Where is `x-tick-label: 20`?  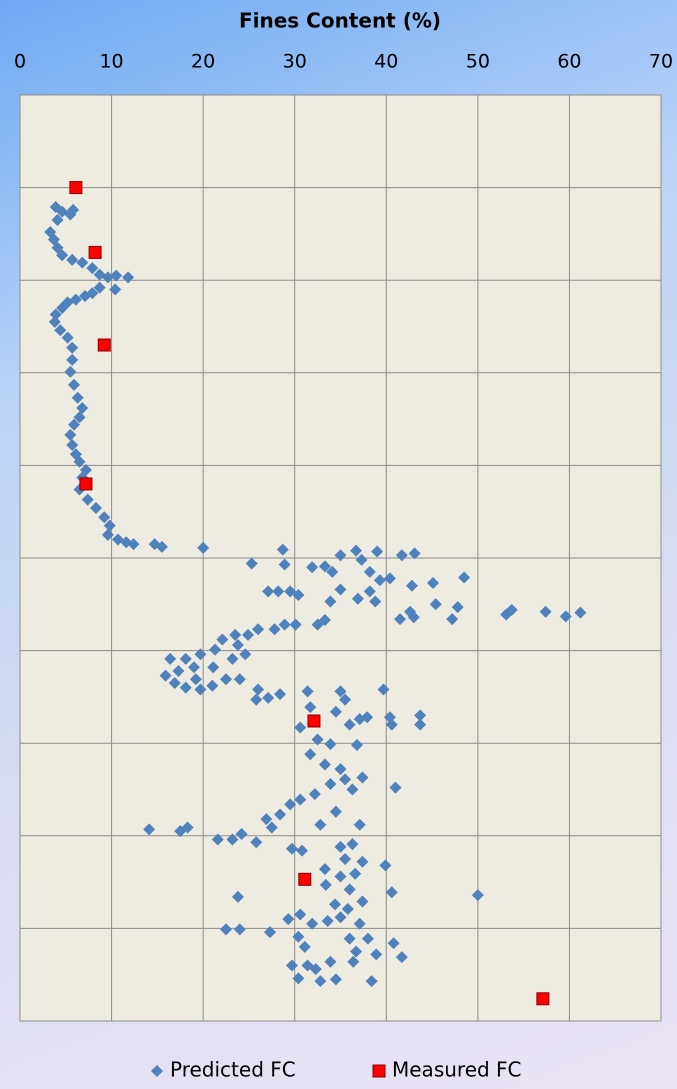 x-tick-label: 20 is located at coordinates (203, 62).